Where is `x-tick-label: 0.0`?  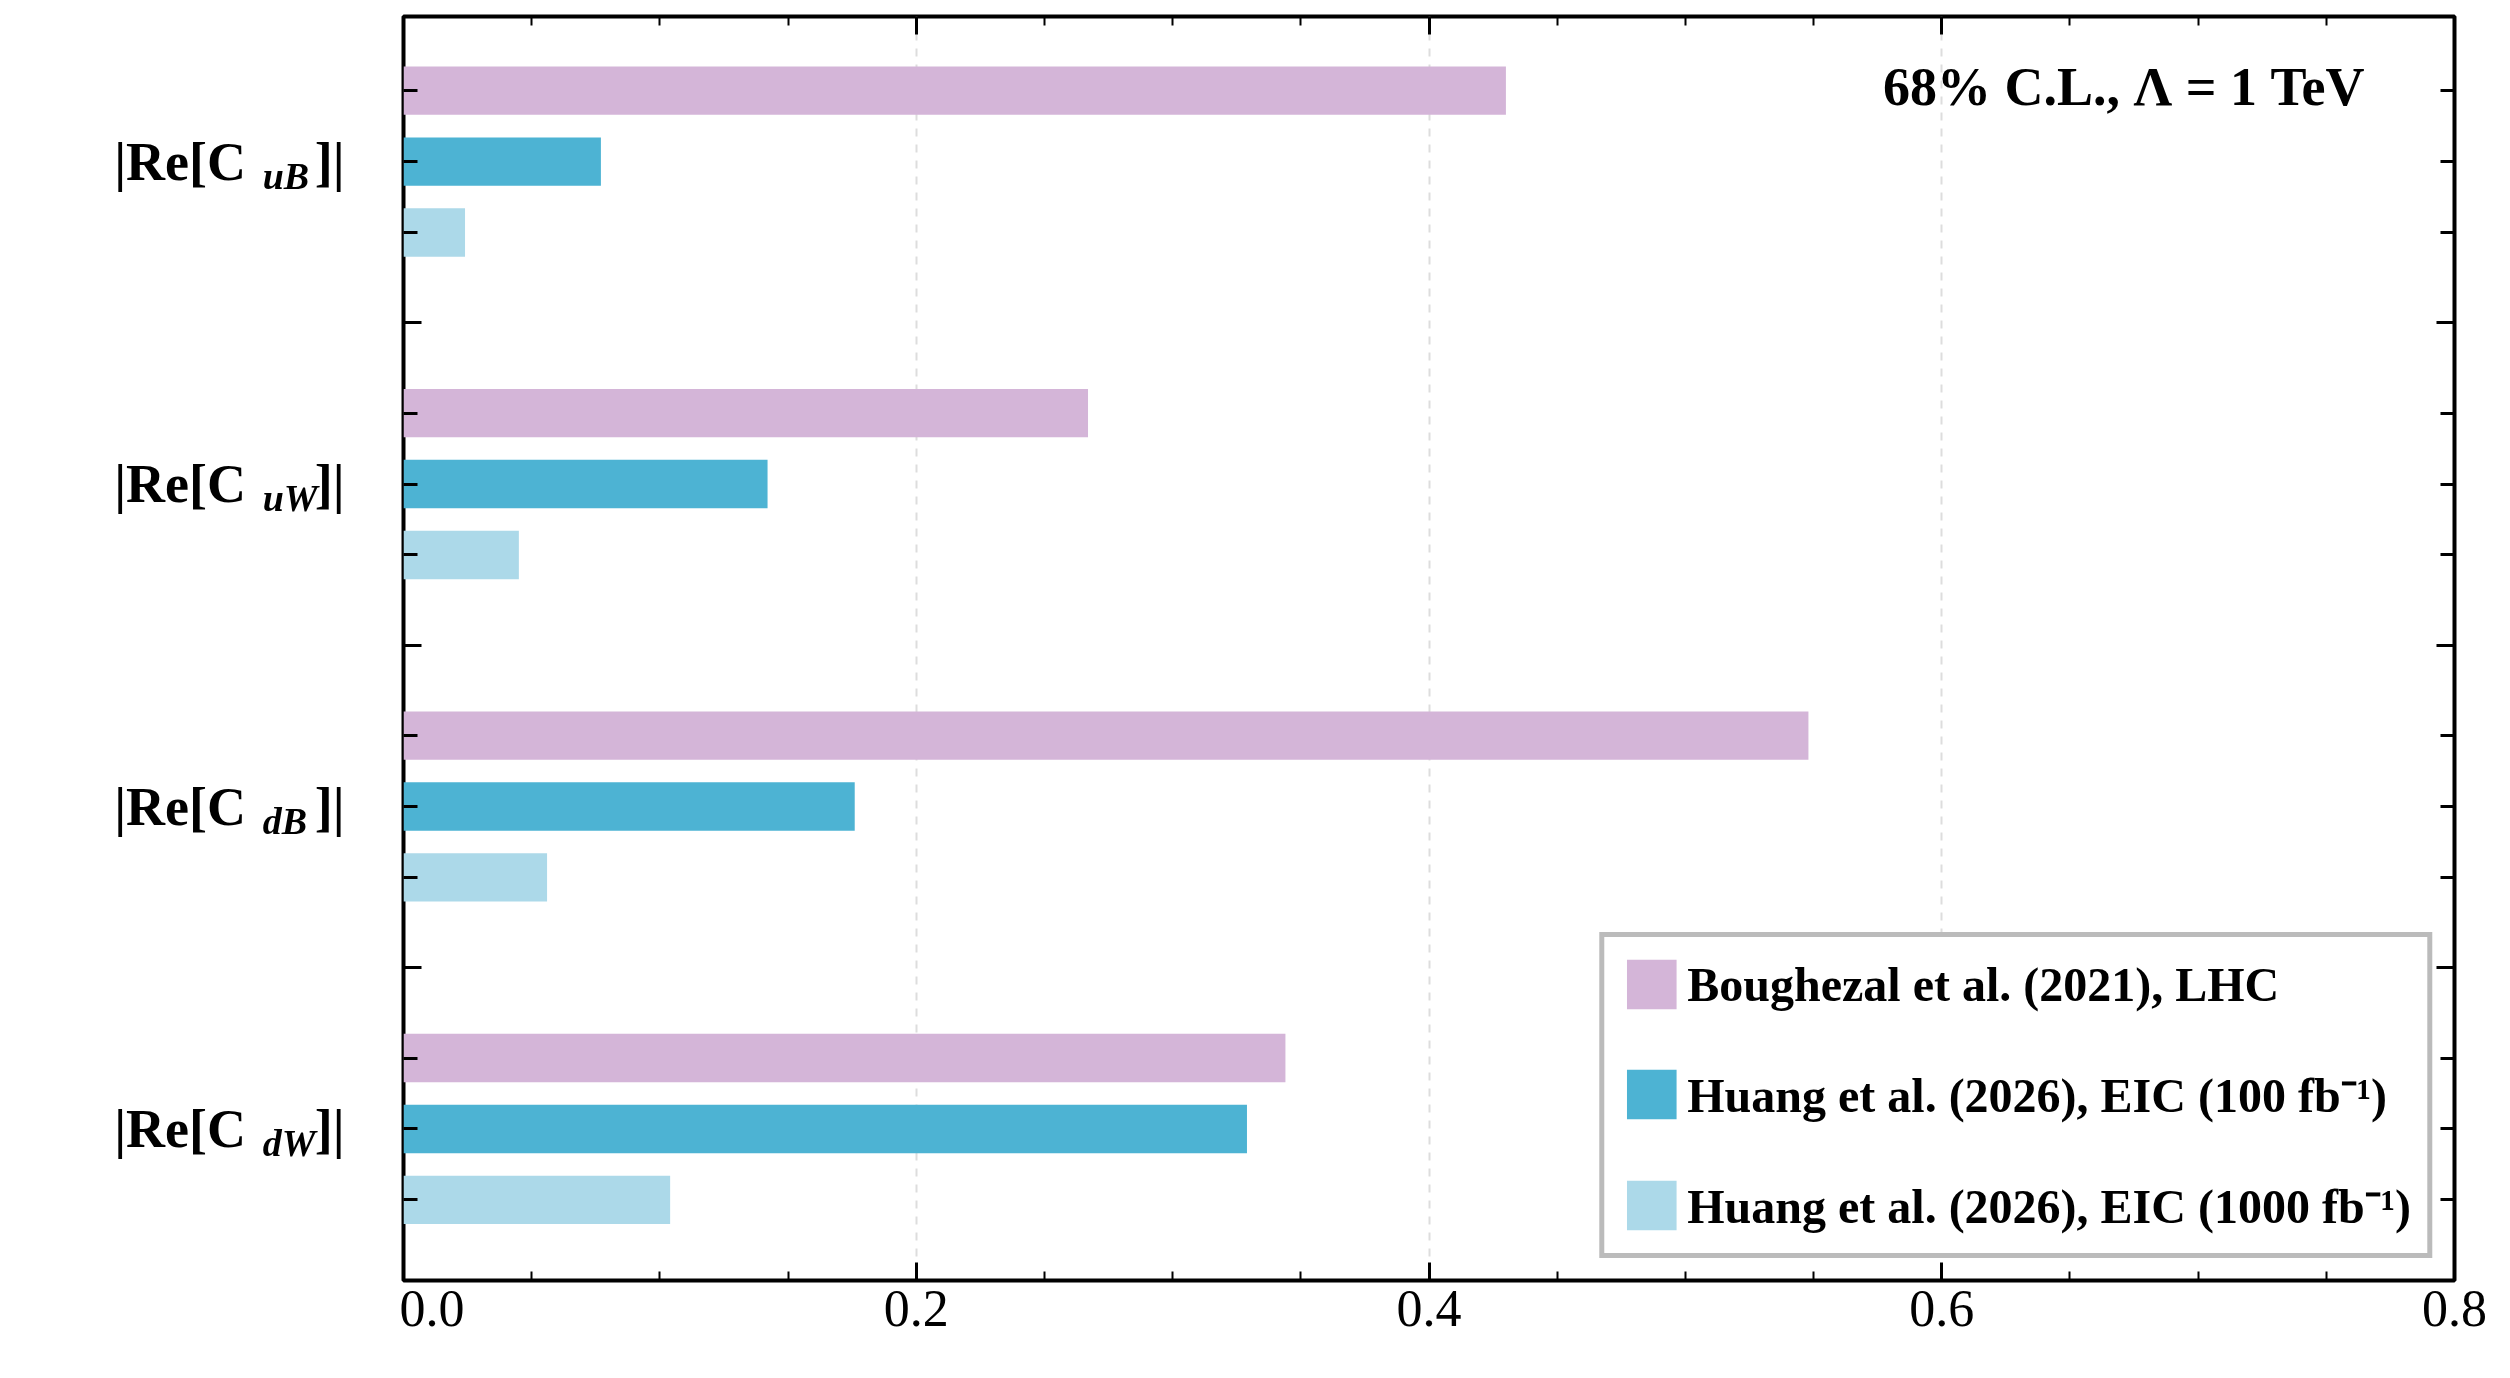
x-tick-label: 0.0 is located at coordinates (432, 1308).